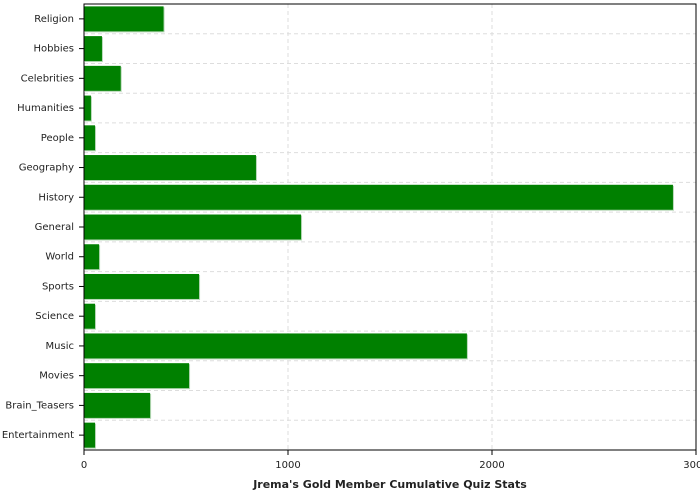 This screenshot has height=500, width=700. I want to click on y-tick-label: General, so click(54, 227).